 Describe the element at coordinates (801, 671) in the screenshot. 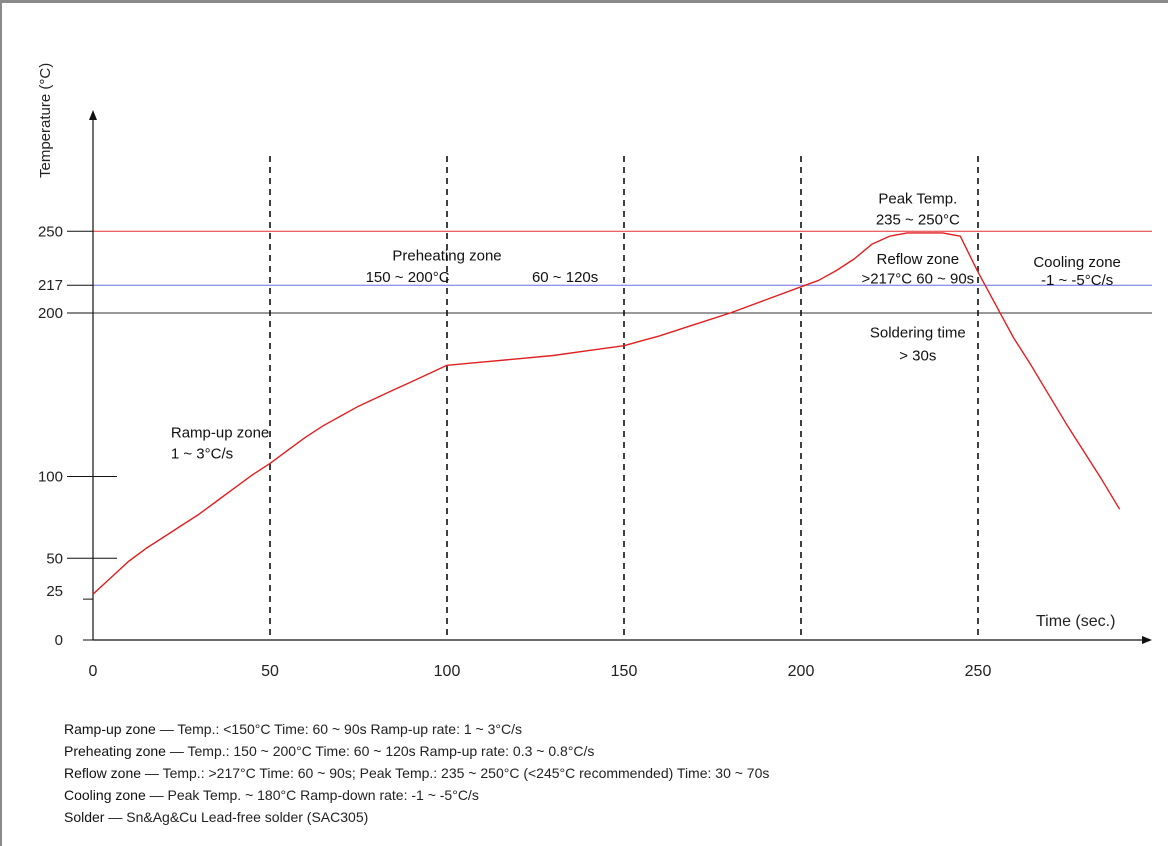

I see `x-tick-label-200: 200` at that location.